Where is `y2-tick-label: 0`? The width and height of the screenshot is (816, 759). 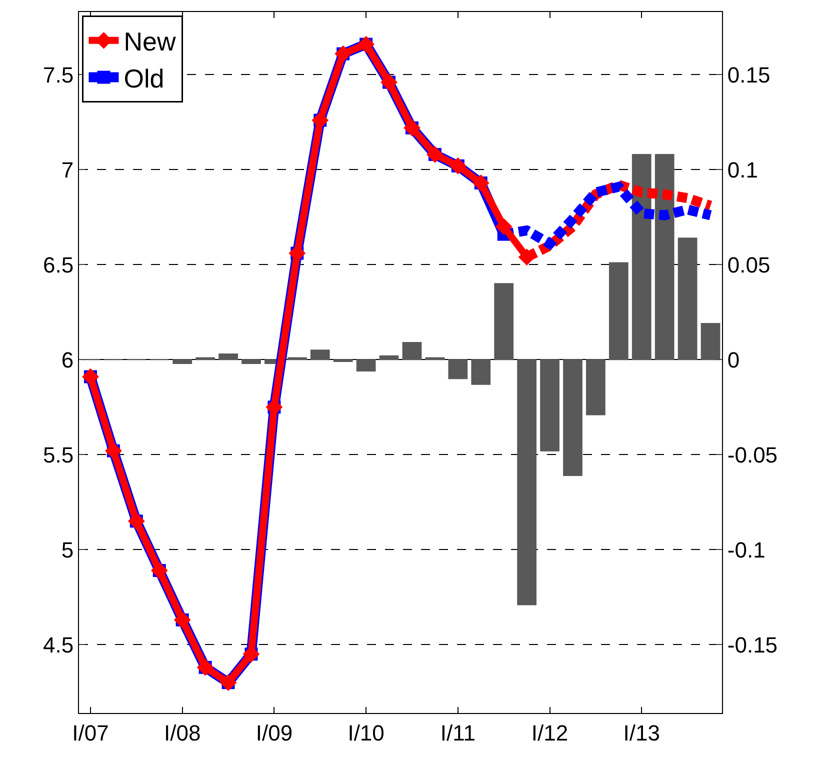
y2-tick-label: 0 is located at coordinates (733, 359).